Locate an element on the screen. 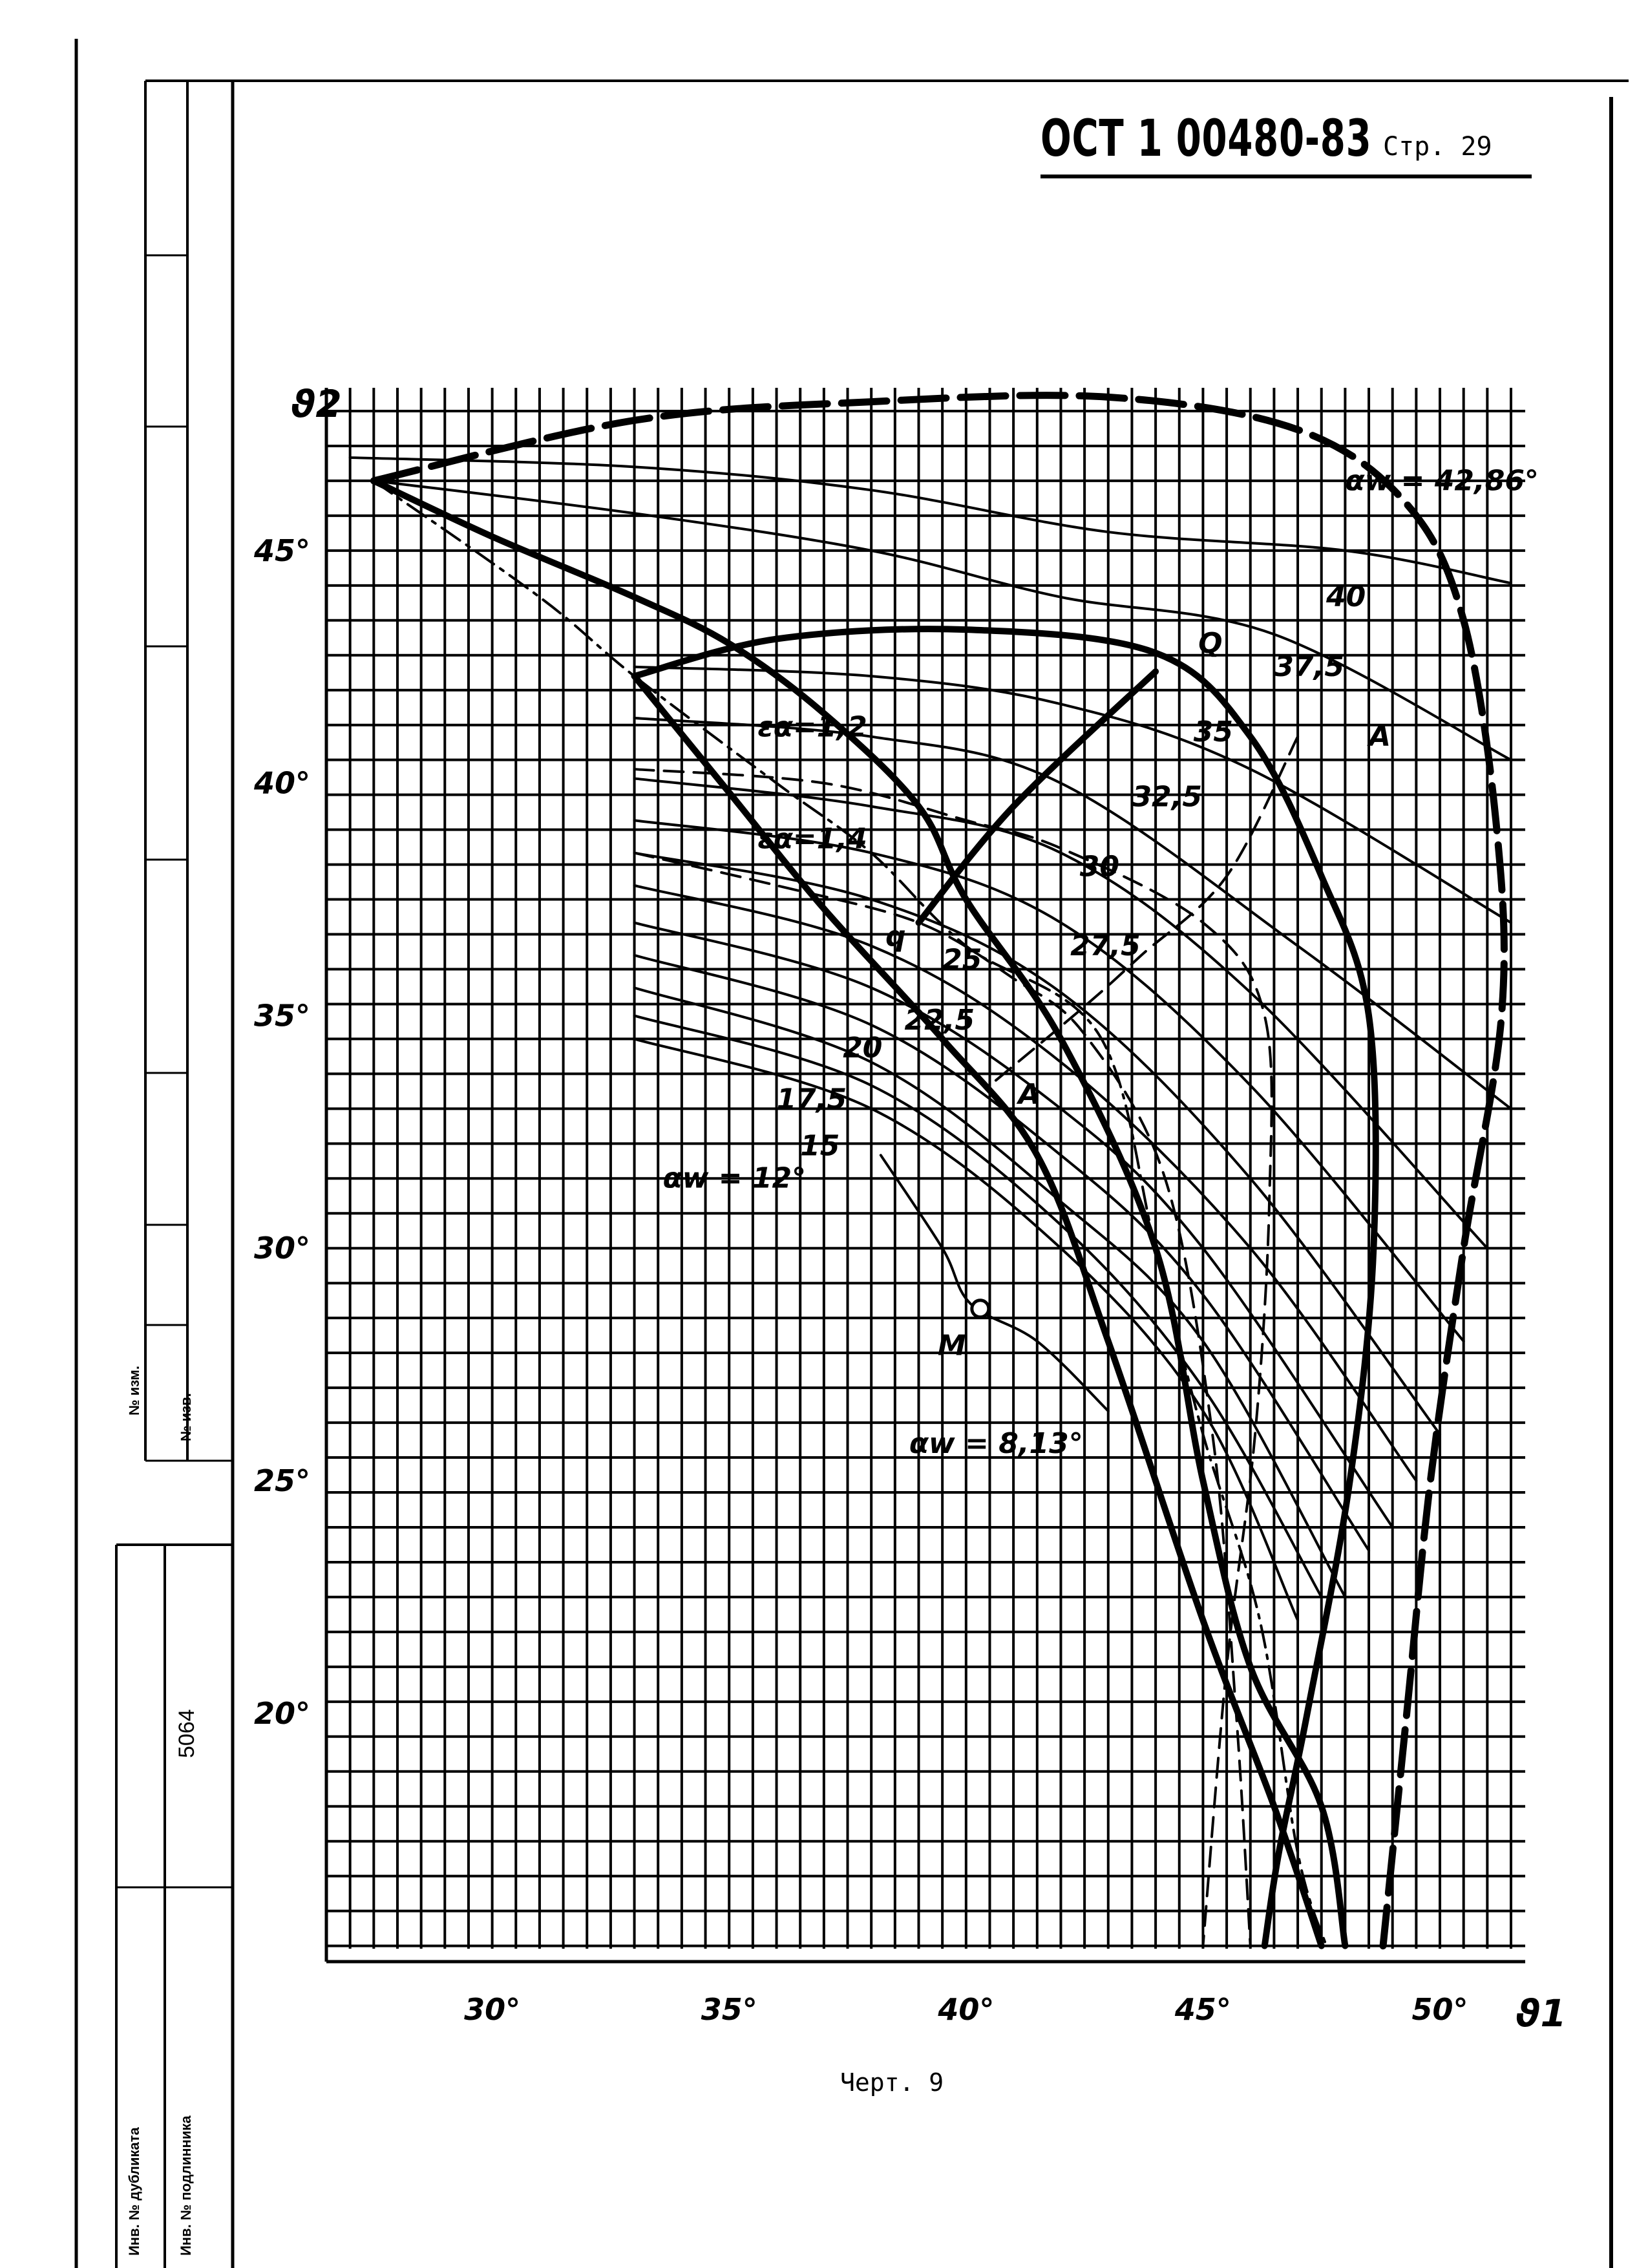  x-tick-label: 50° is located at coordinates (1440, 2009).